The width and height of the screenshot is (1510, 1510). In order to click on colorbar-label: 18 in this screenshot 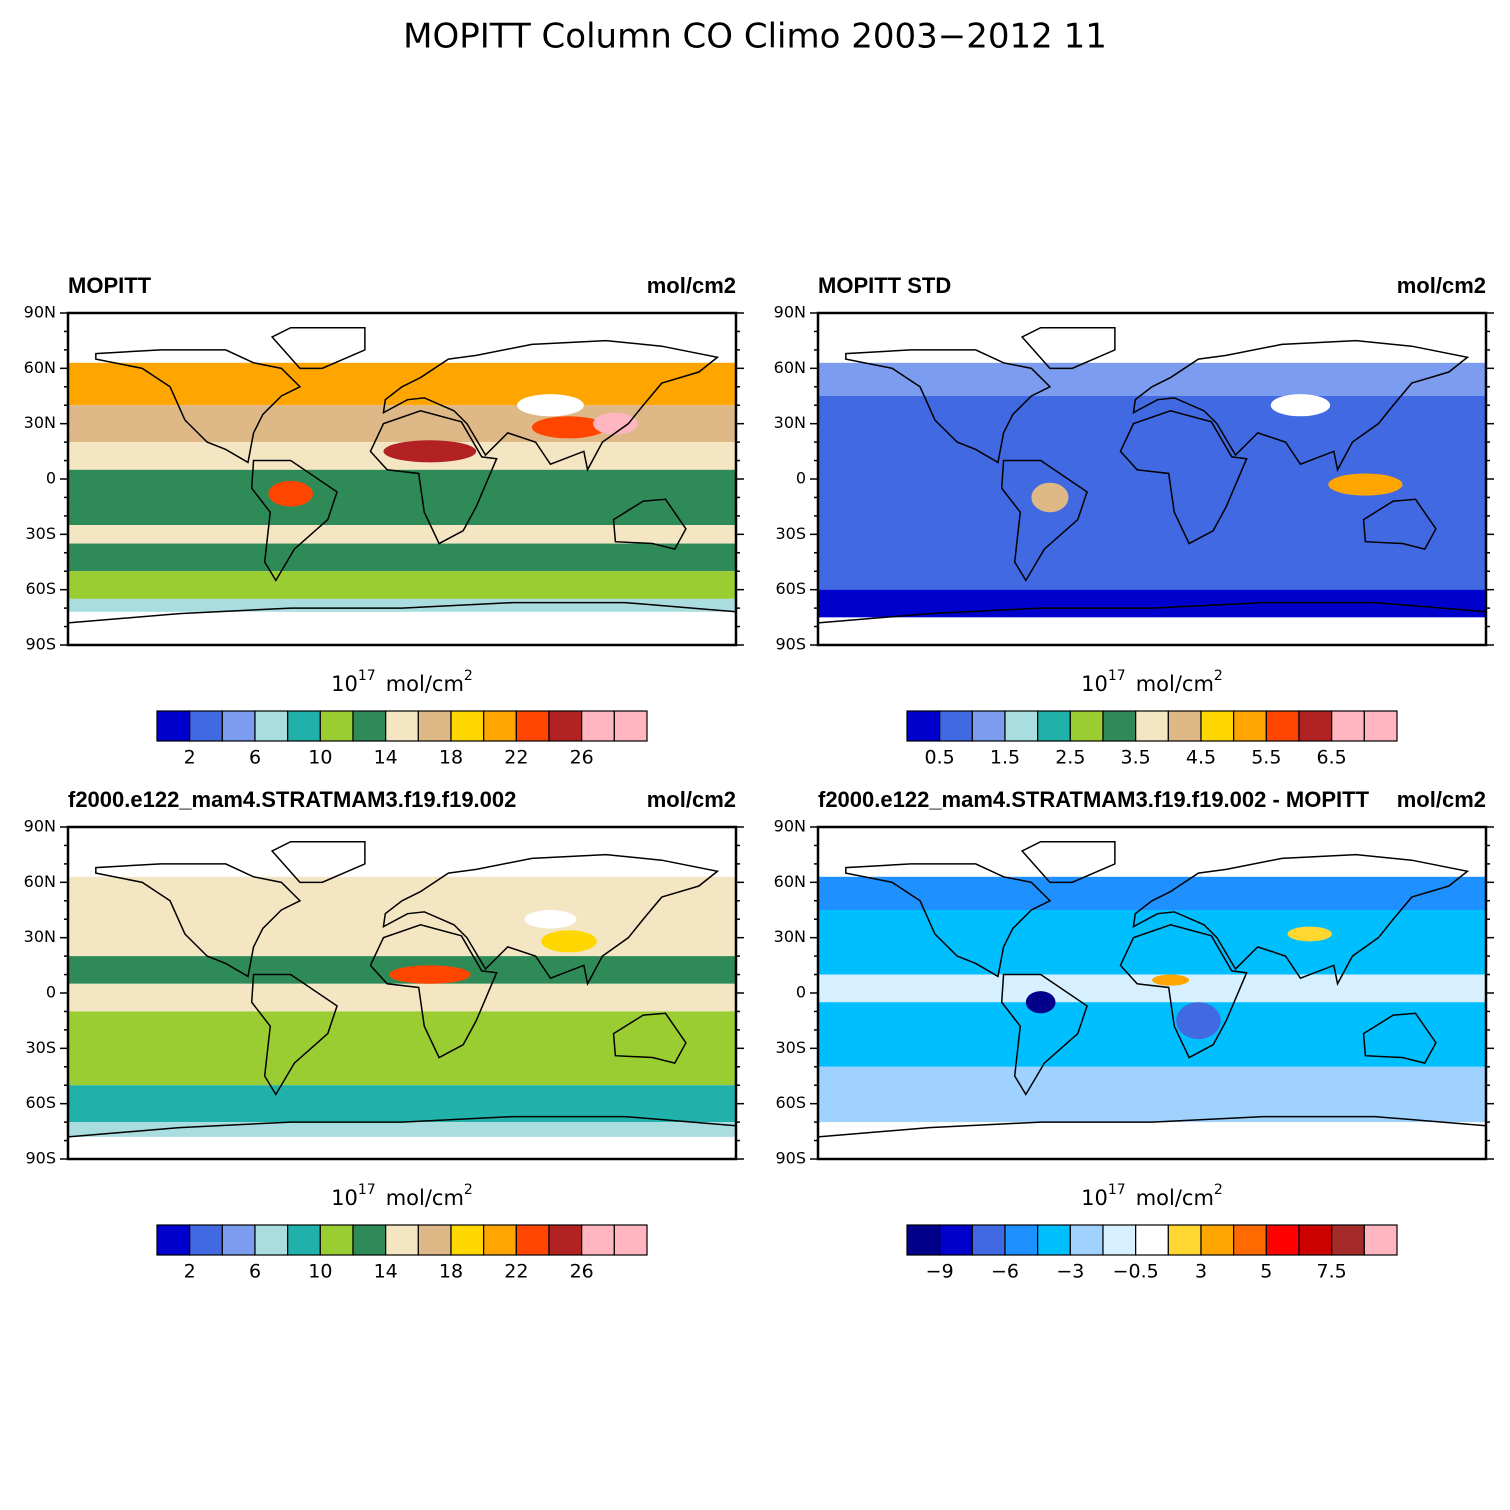, I will do `click(451, 758)`.